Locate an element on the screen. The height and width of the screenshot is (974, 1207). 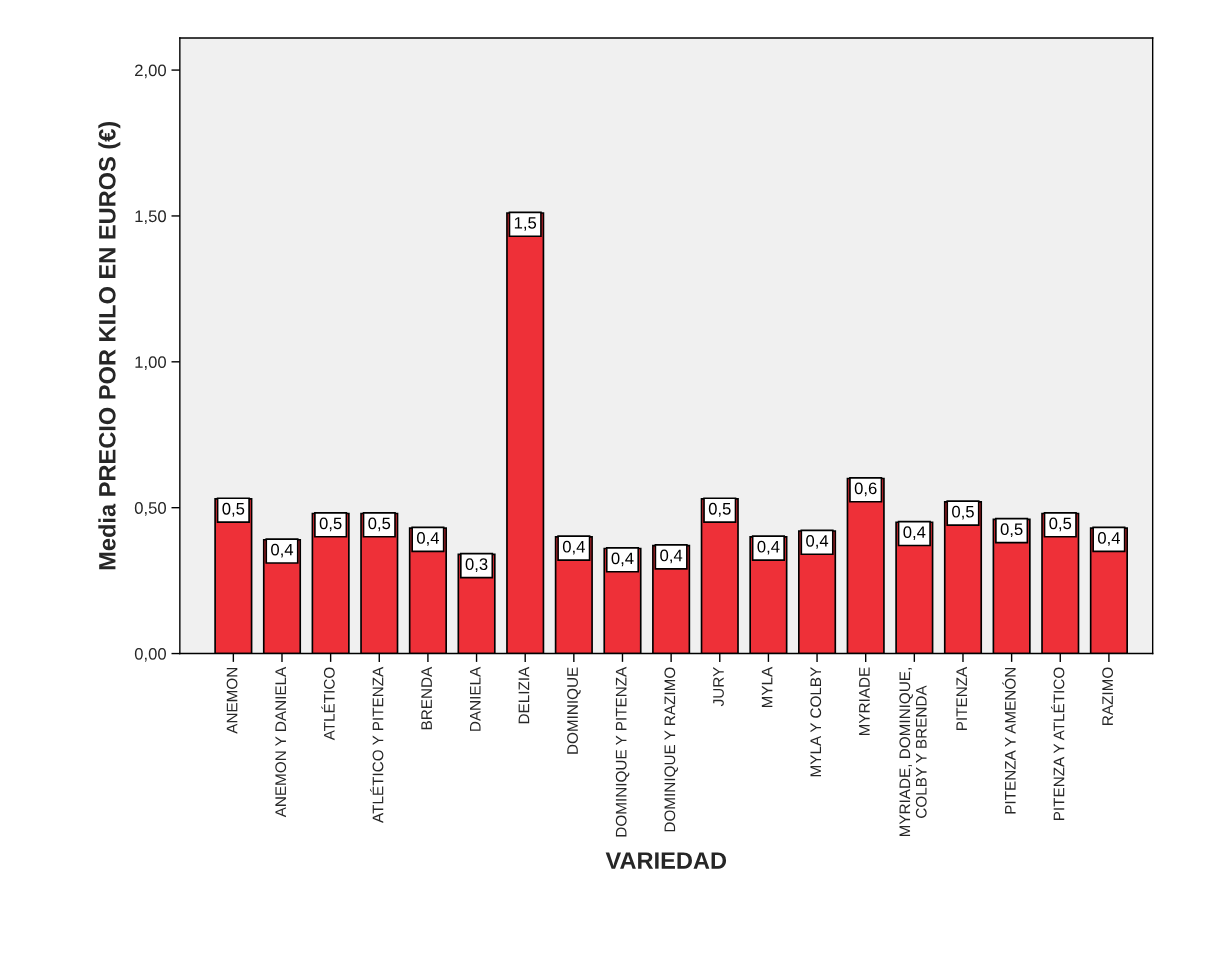
x-axis-title: VARIEDAD is located at coordinates (666, 860).